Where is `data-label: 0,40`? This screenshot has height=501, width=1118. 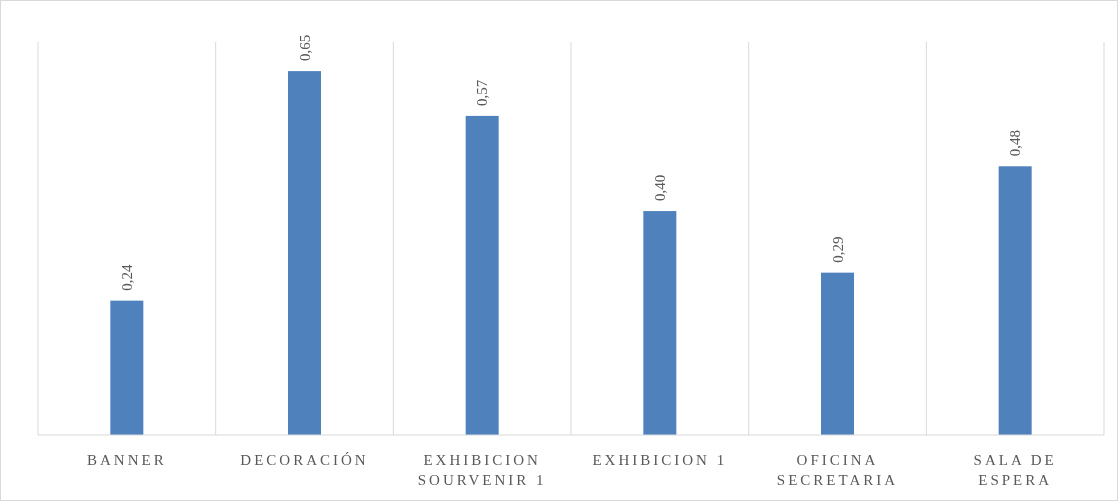
data-label: 0,40 is located at coordinates (659, 188).